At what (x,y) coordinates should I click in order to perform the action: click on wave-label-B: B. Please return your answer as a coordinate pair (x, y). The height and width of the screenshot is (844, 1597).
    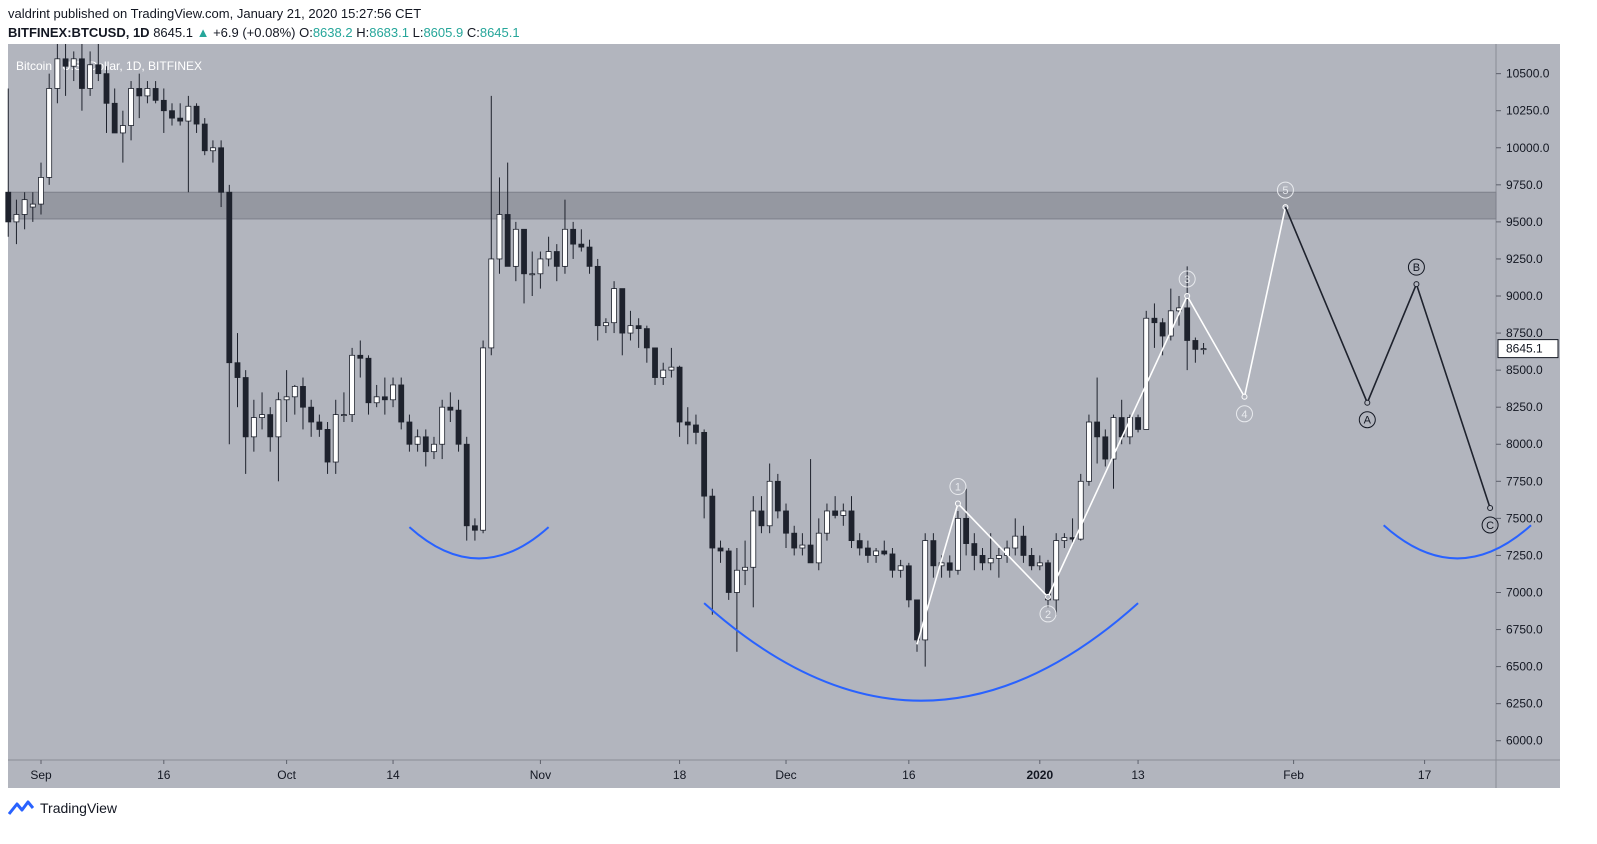
    Looking at the image, I should click on (1416, 268).